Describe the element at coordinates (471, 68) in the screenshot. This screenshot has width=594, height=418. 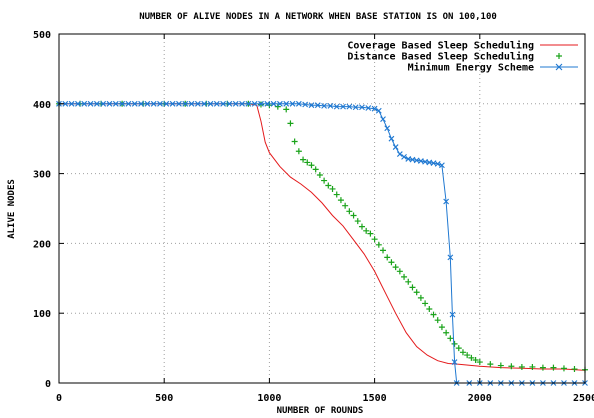
I see `legend-label: Minimum Energy Scheme` at that location.